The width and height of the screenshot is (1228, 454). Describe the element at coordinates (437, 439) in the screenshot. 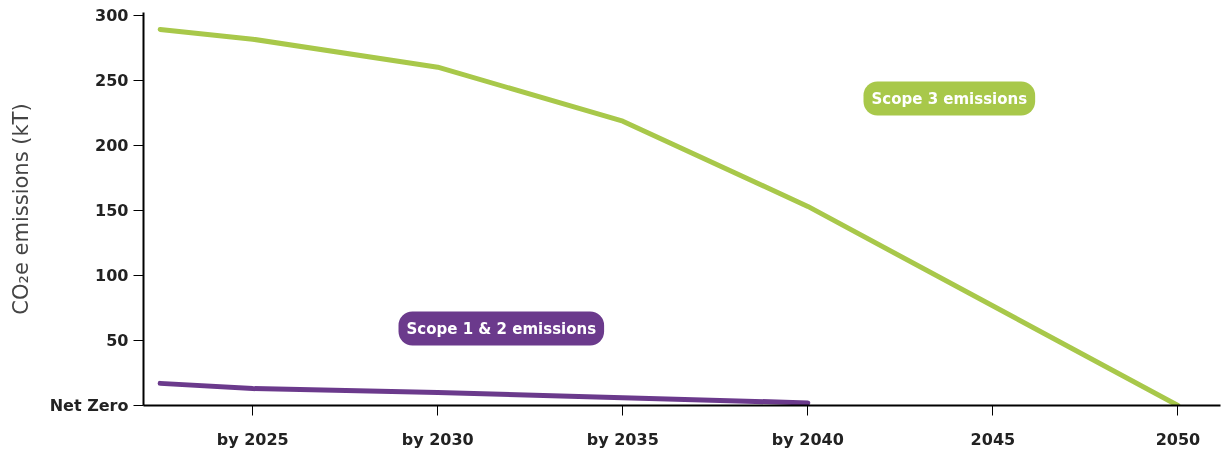

I see `x-tick-label: by 2030` at that location.